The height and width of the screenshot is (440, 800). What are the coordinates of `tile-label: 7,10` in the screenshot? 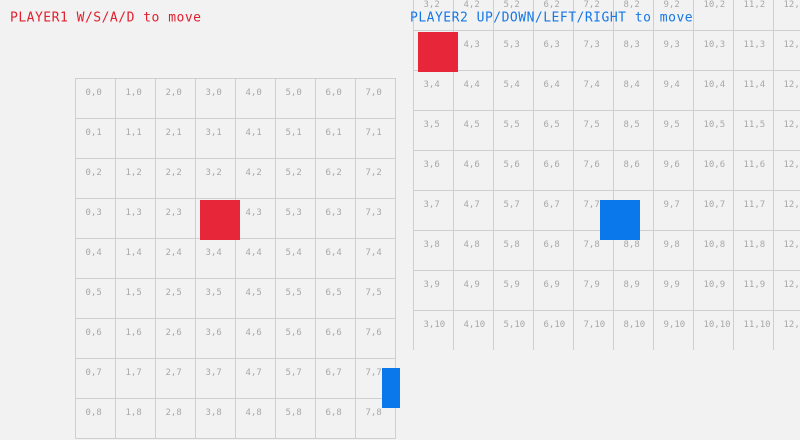 It's located at (595, 325).